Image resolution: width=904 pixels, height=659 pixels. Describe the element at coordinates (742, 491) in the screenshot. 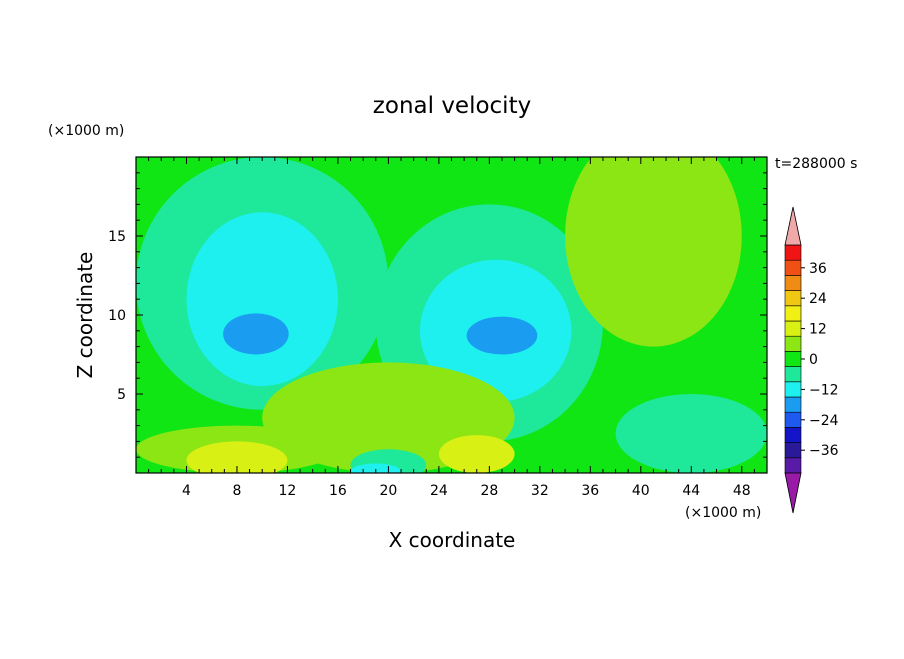

I see `x-tick-label: 48` at that location.